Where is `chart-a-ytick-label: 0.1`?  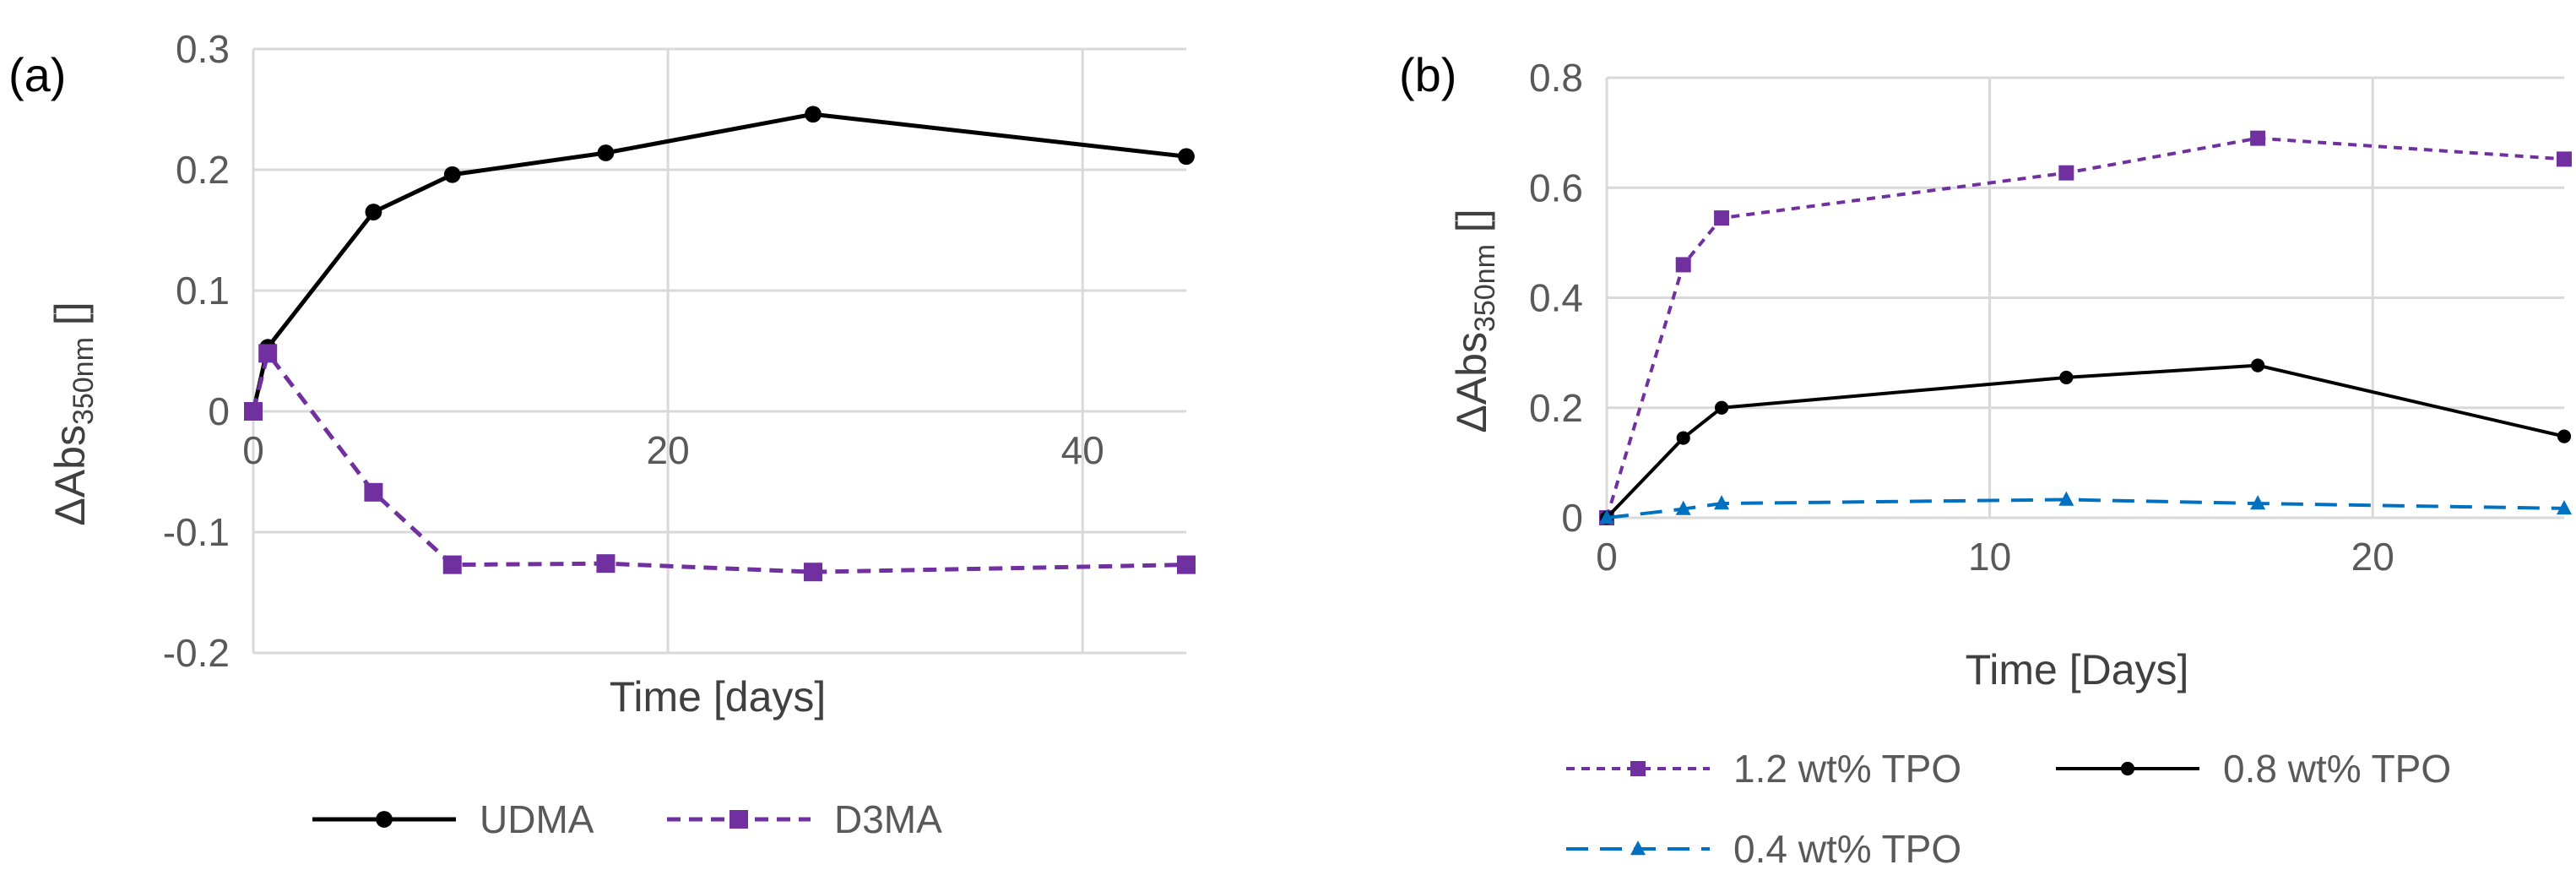 chart-a-ytick-label: 0.1 is located at coordinates (203, 291).